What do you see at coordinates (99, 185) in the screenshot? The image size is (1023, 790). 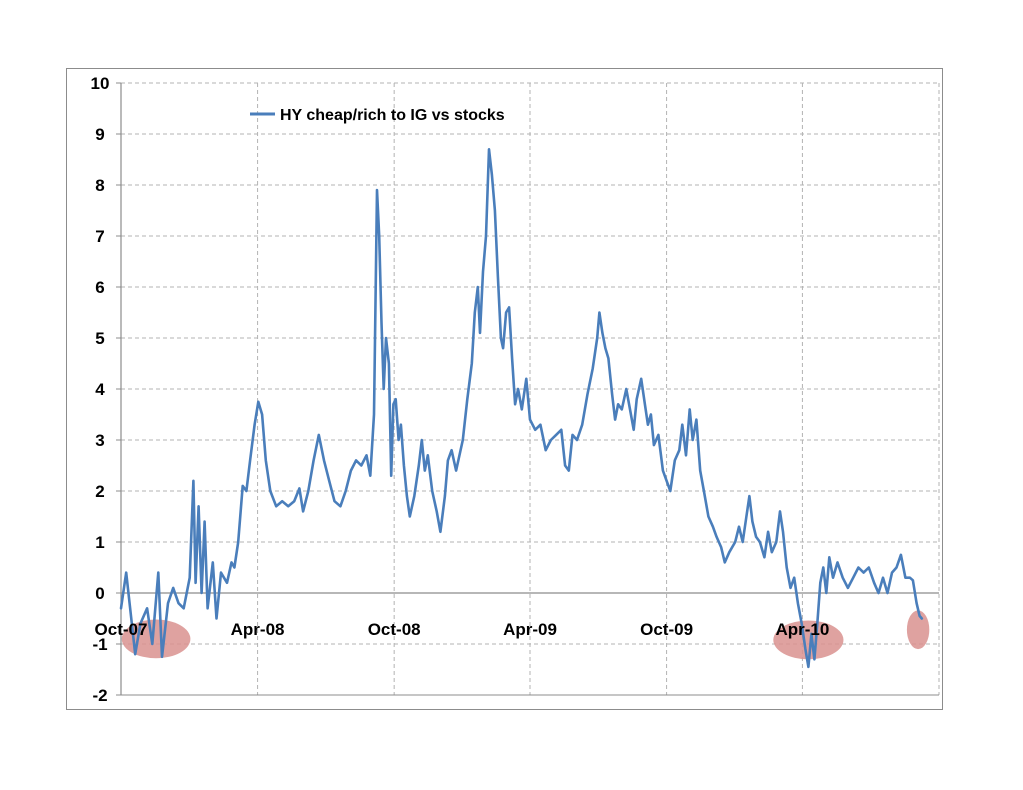 I see `y-tick-label: 8` at bounding box center [99, 185].